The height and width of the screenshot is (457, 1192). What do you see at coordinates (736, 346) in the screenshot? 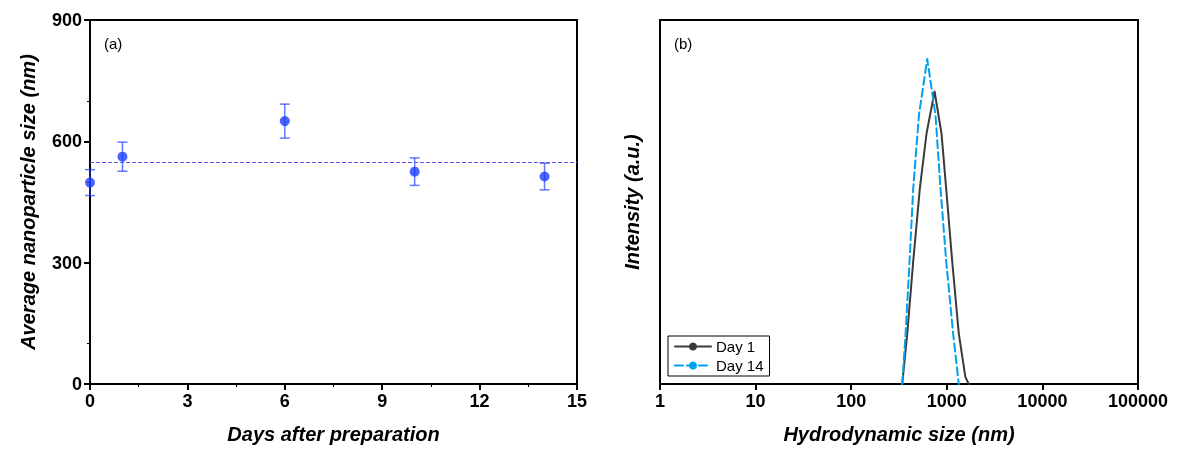
I see `legend-label: Day 1` at bounding box center [736, 346].